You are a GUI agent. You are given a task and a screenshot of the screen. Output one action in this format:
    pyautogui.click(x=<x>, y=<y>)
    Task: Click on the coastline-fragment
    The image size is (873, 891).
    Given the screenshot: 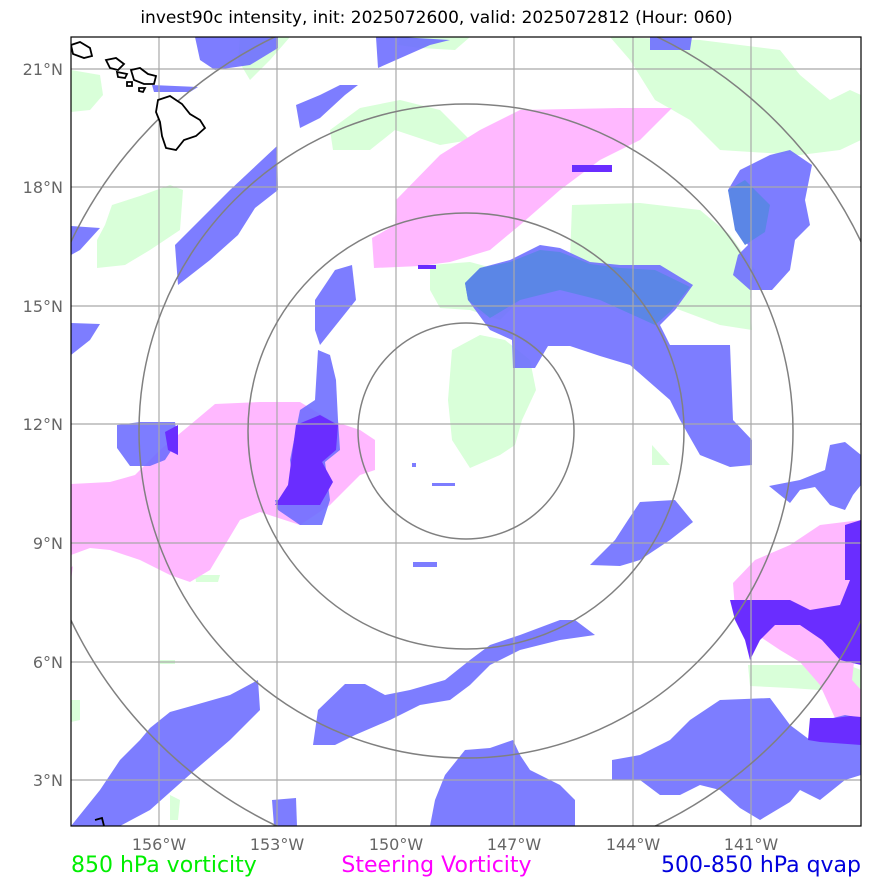 What is the action you would take?
    pyautogui.click(x=99, y=821)
    